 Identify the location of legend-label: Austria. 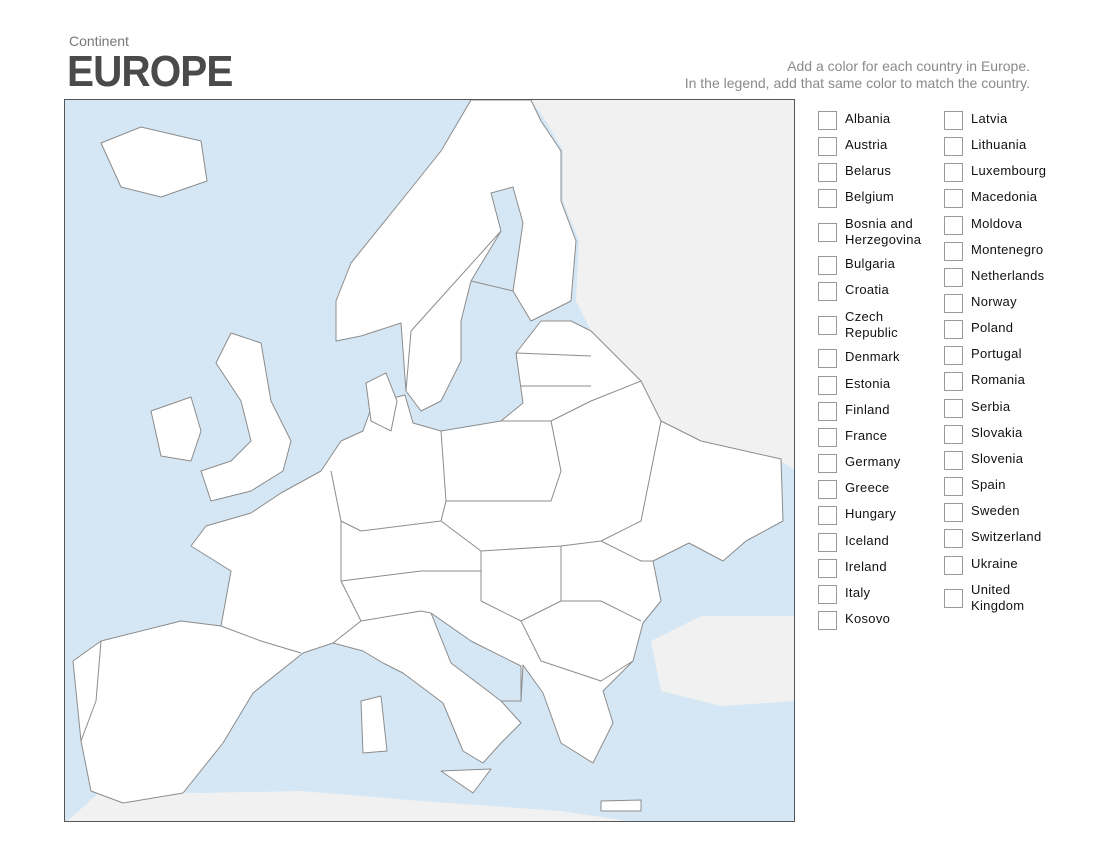
(866, 144).